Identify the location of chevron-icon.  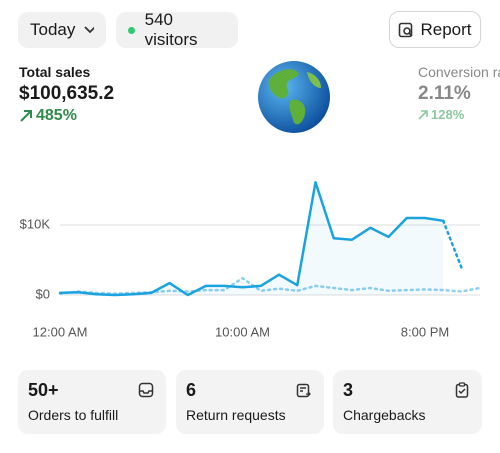
(89, 30).